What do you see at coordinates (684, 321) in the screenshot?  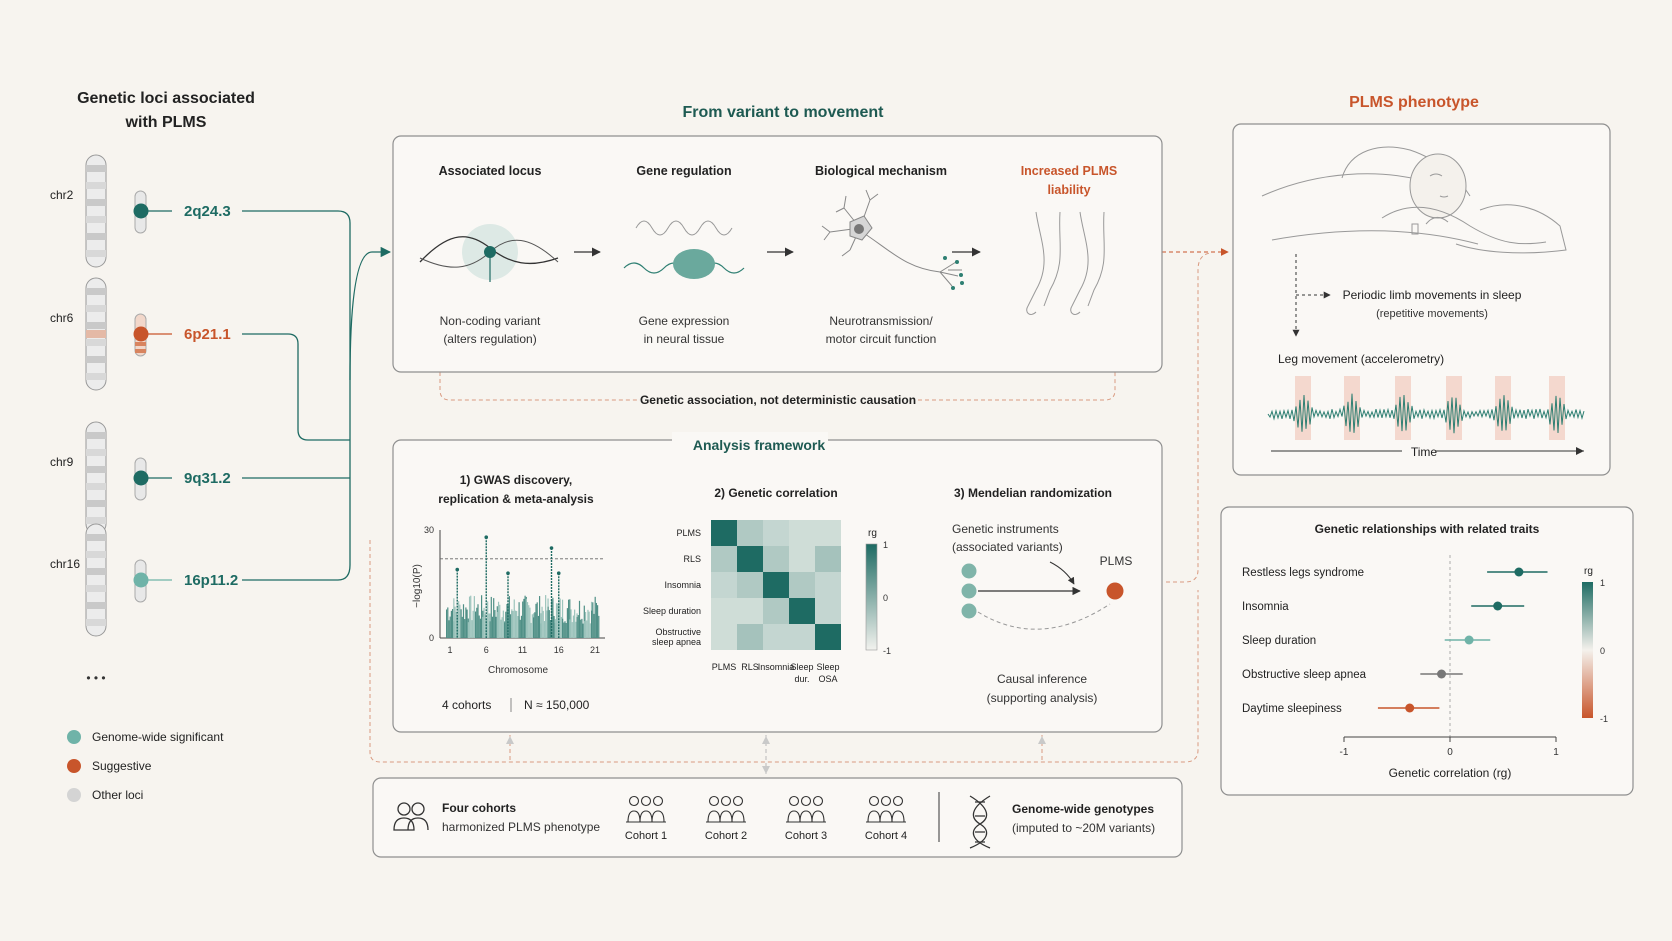 I see `step2-caption-l1: Gene expression` at bounding box center [684, 321].